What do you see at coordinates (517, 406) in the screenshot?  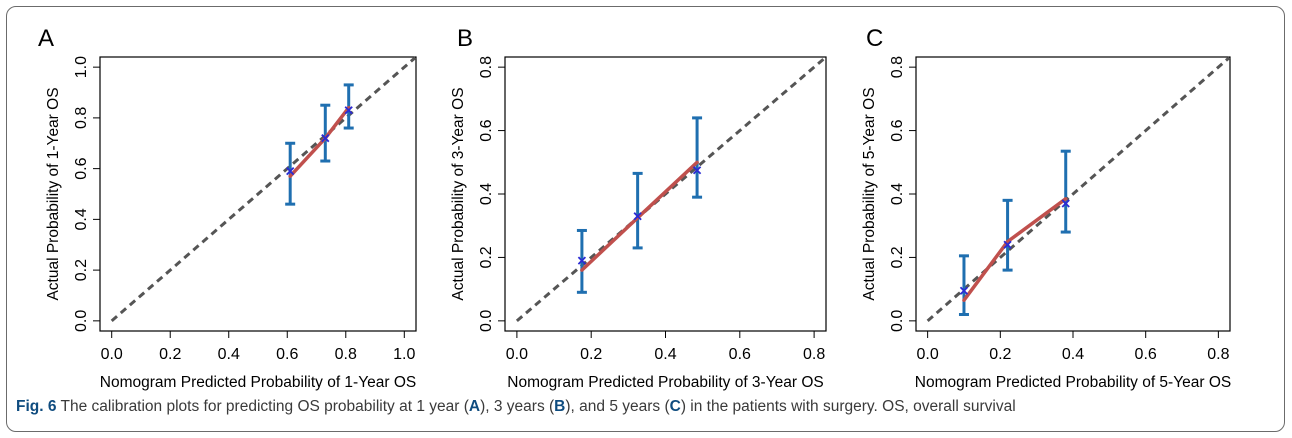 I see `caption-text-part: ), 3 years (` at bounding box center [517, 406].